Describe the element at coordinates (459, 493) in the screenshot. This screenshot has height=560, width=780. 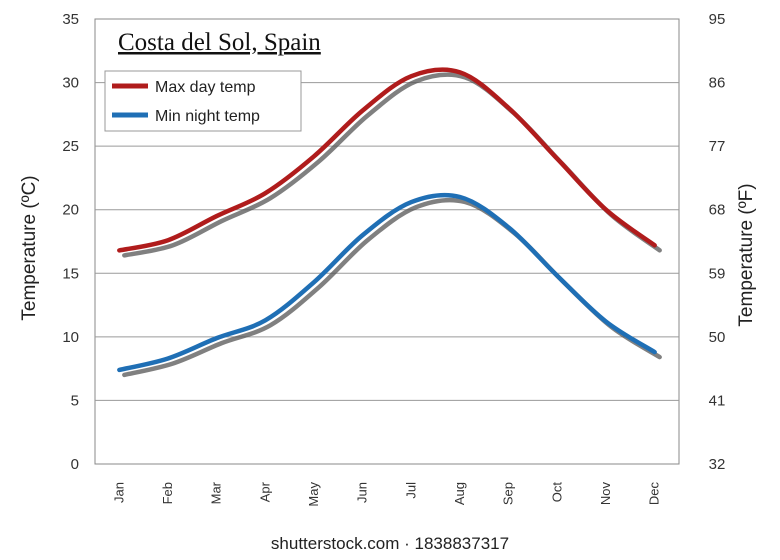
I see `x-tick-label: Aug` at that location.